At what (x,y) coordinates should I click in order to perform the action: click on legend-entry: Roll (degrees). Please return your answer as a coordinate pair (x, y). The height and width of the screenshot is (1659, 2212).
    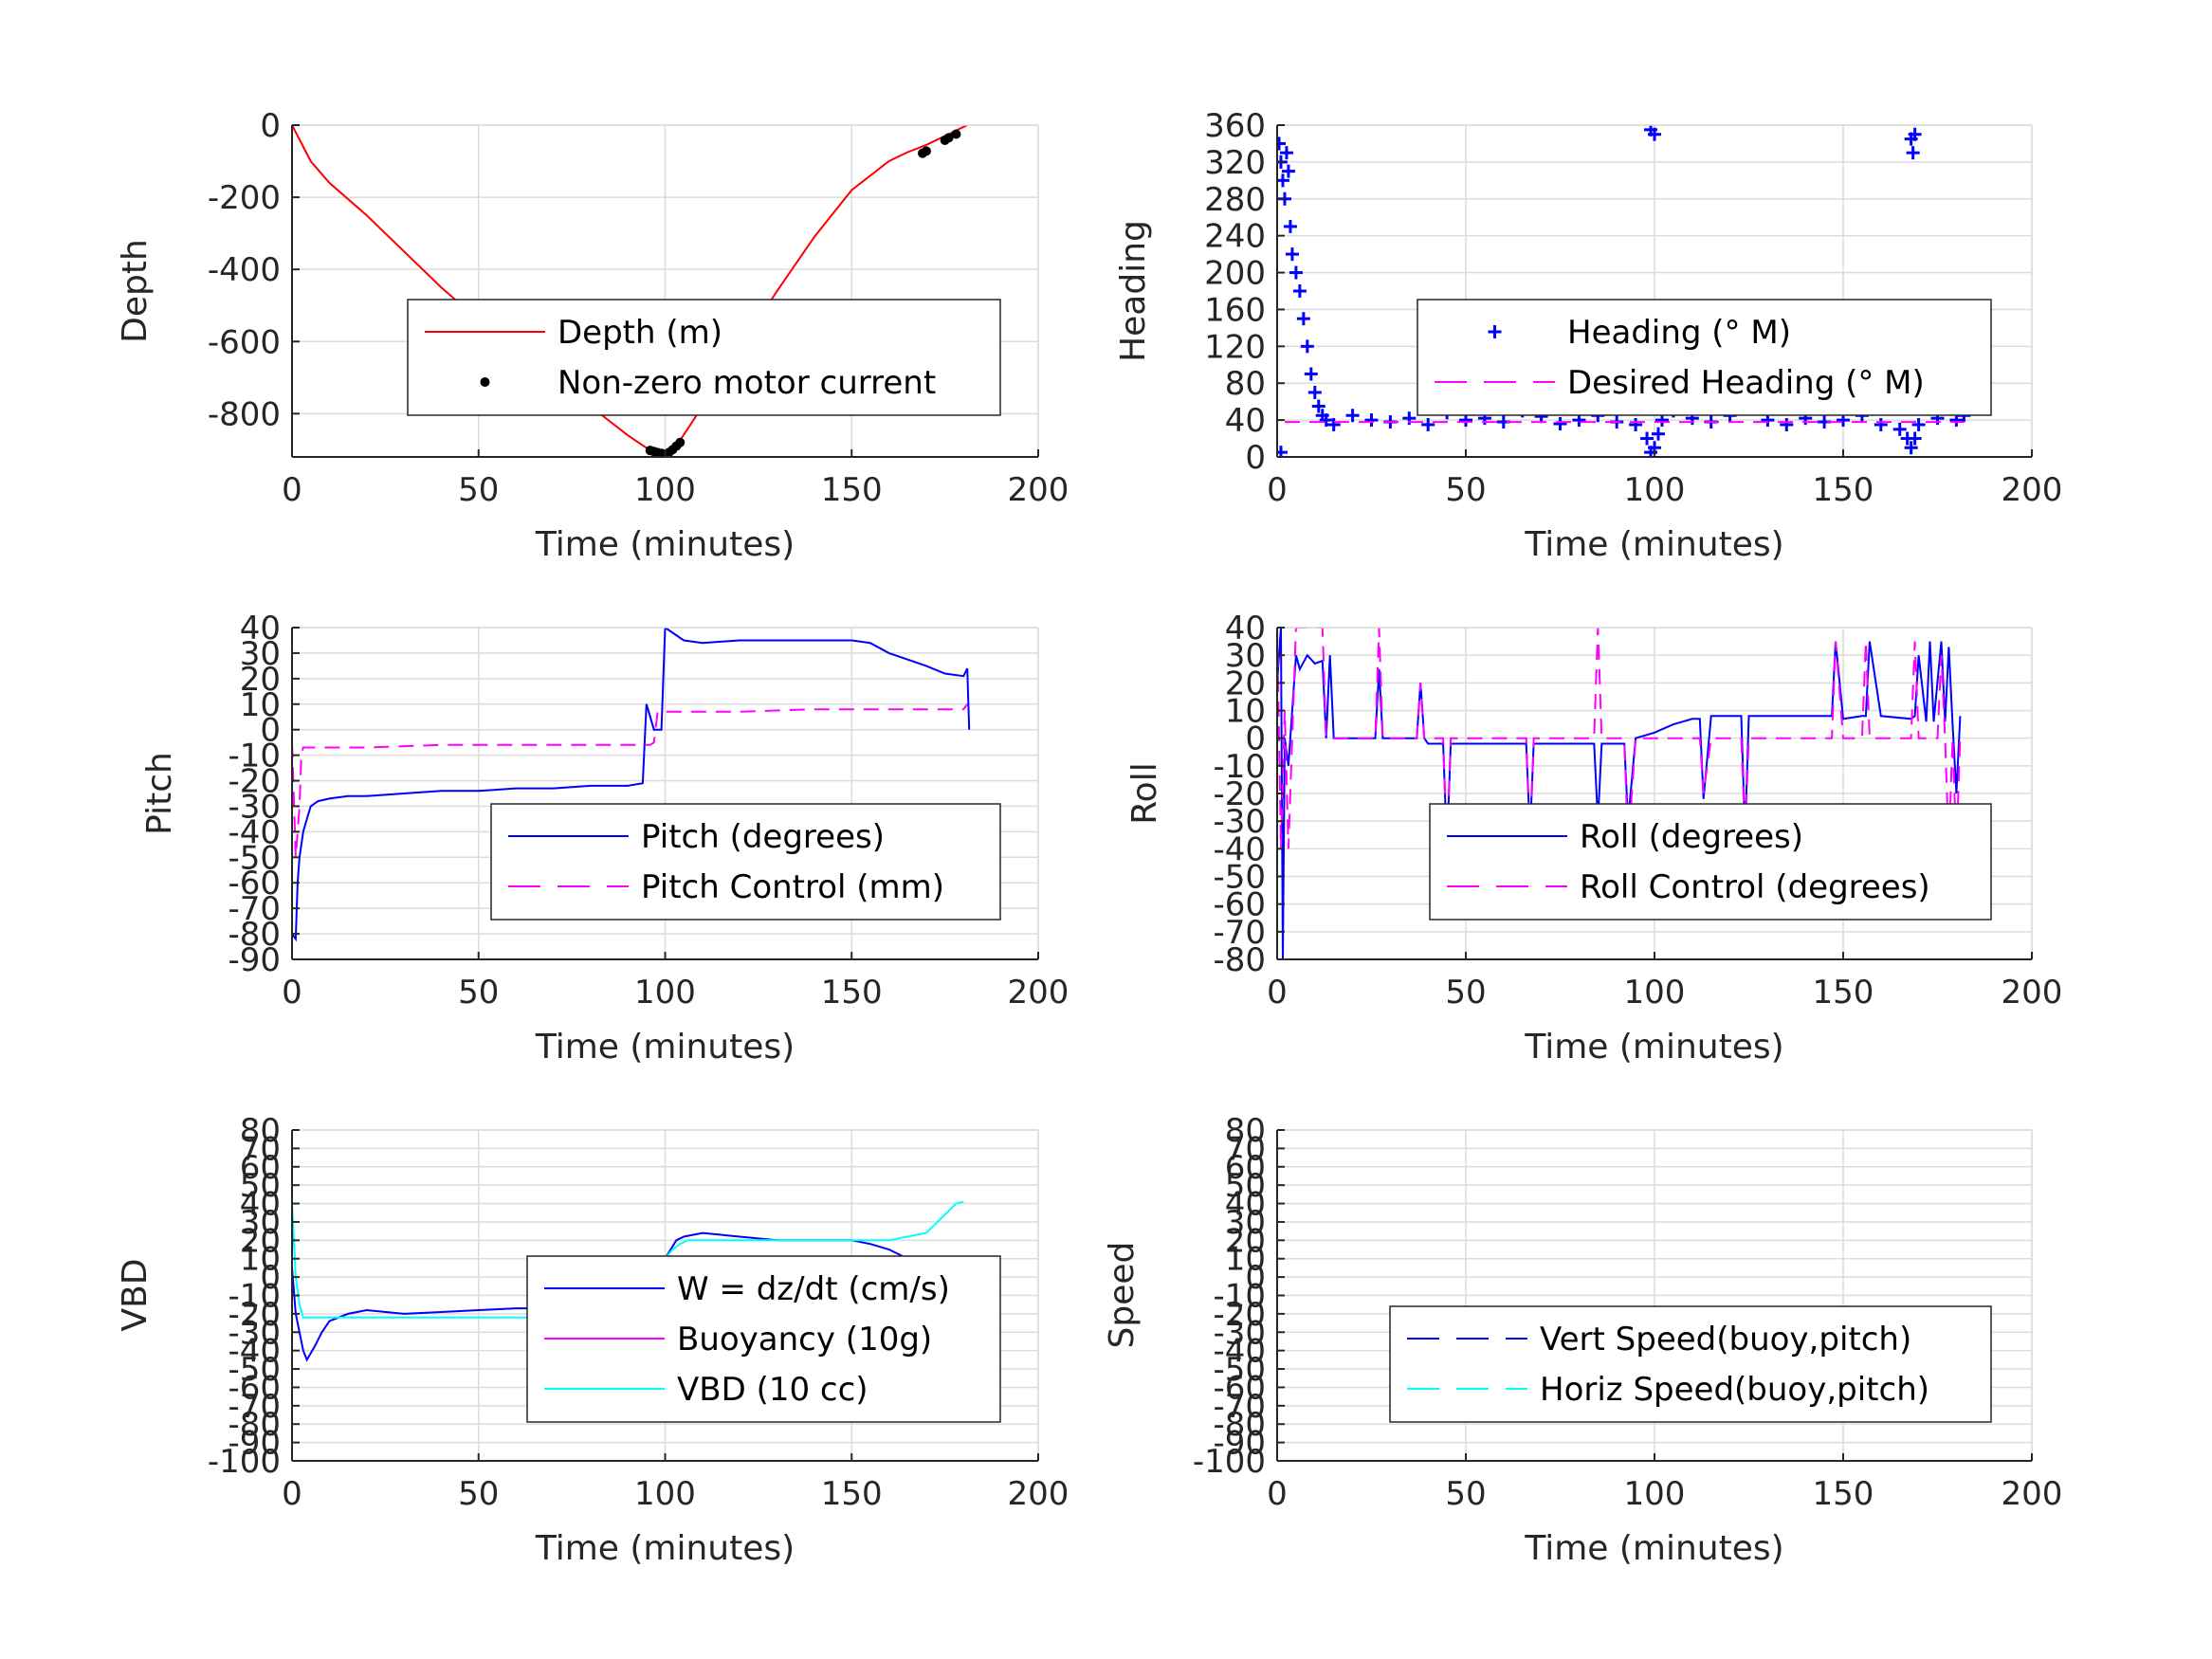
    Looking at the image, I should click on (1691, 837).